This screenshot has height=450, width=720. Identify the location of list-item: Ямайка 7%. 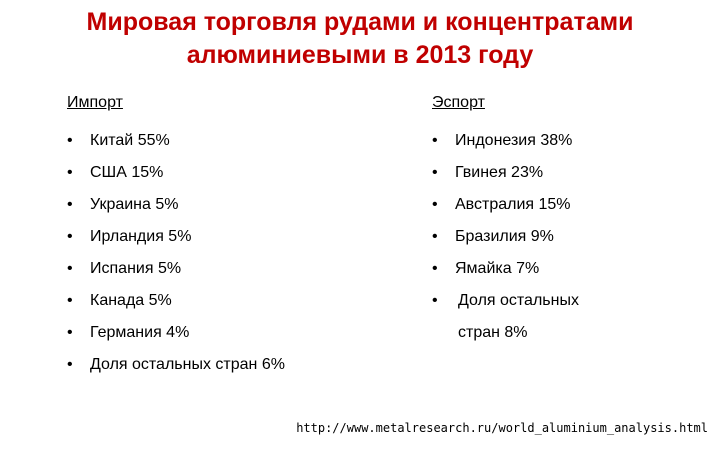
(518, 269).